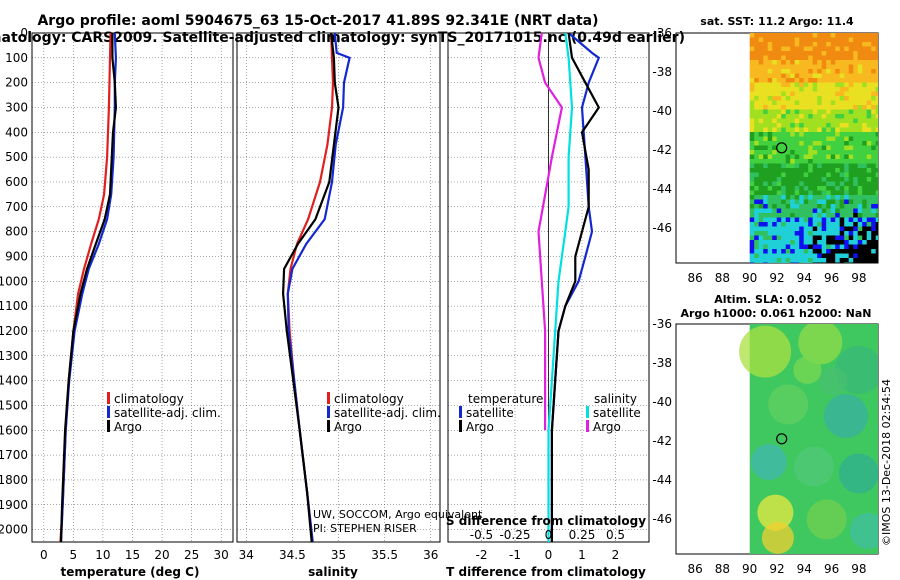 The image size is (900, 580). Describe the element at coordinates (831, 278) in the screenshot. I see `map-x-tick-label: 96` at that location.